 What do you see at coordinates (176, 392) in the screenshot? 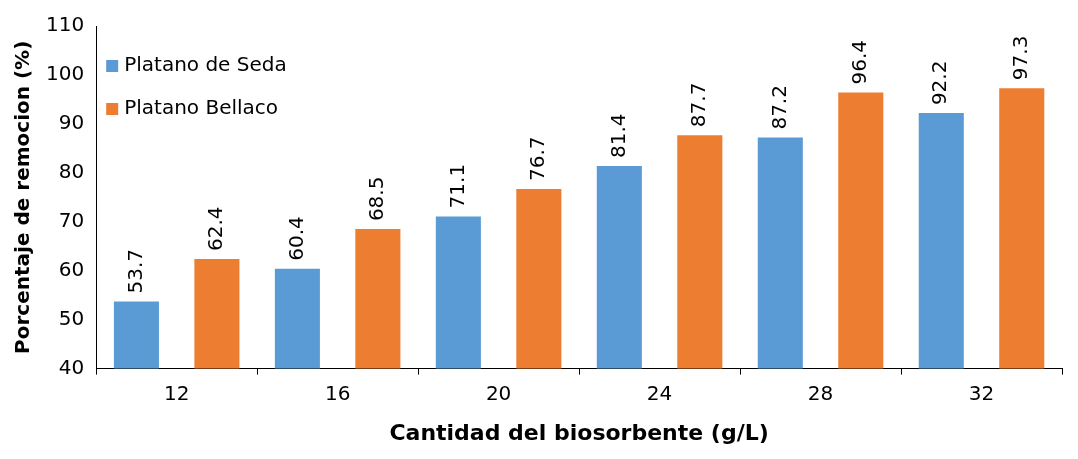
I see `x-tick-label: 12` at bounding box center [176, 392].